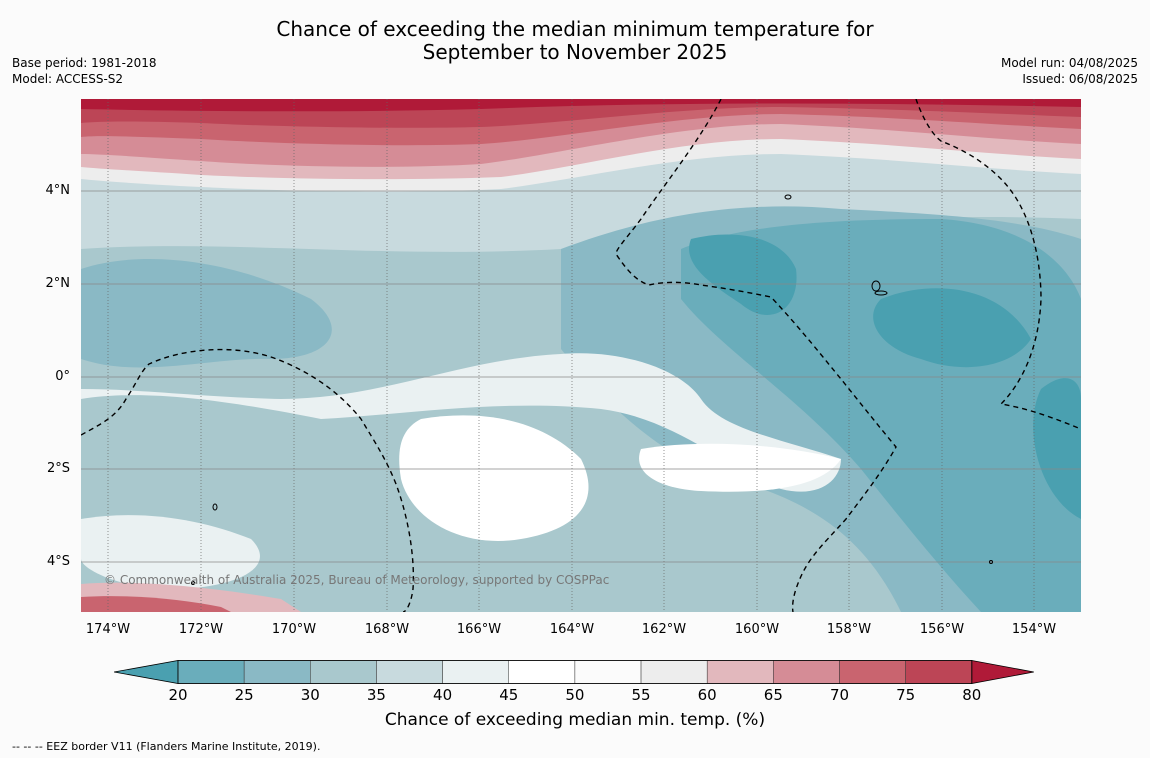  What do you see at coordinates (972, 695) in the screenshot?
I see `colorbar-tick-label: 80` at bounding box center [972, 695].